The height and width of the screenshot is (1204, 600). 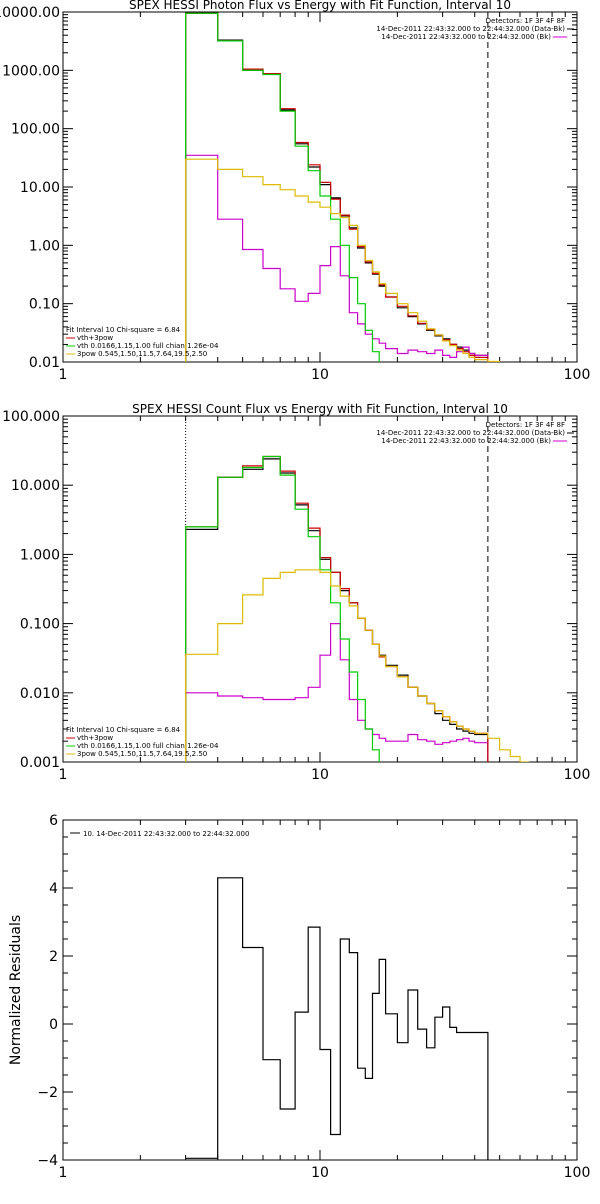 I want to click on y-tick-label: 100.000, so click(x=31, y=417).